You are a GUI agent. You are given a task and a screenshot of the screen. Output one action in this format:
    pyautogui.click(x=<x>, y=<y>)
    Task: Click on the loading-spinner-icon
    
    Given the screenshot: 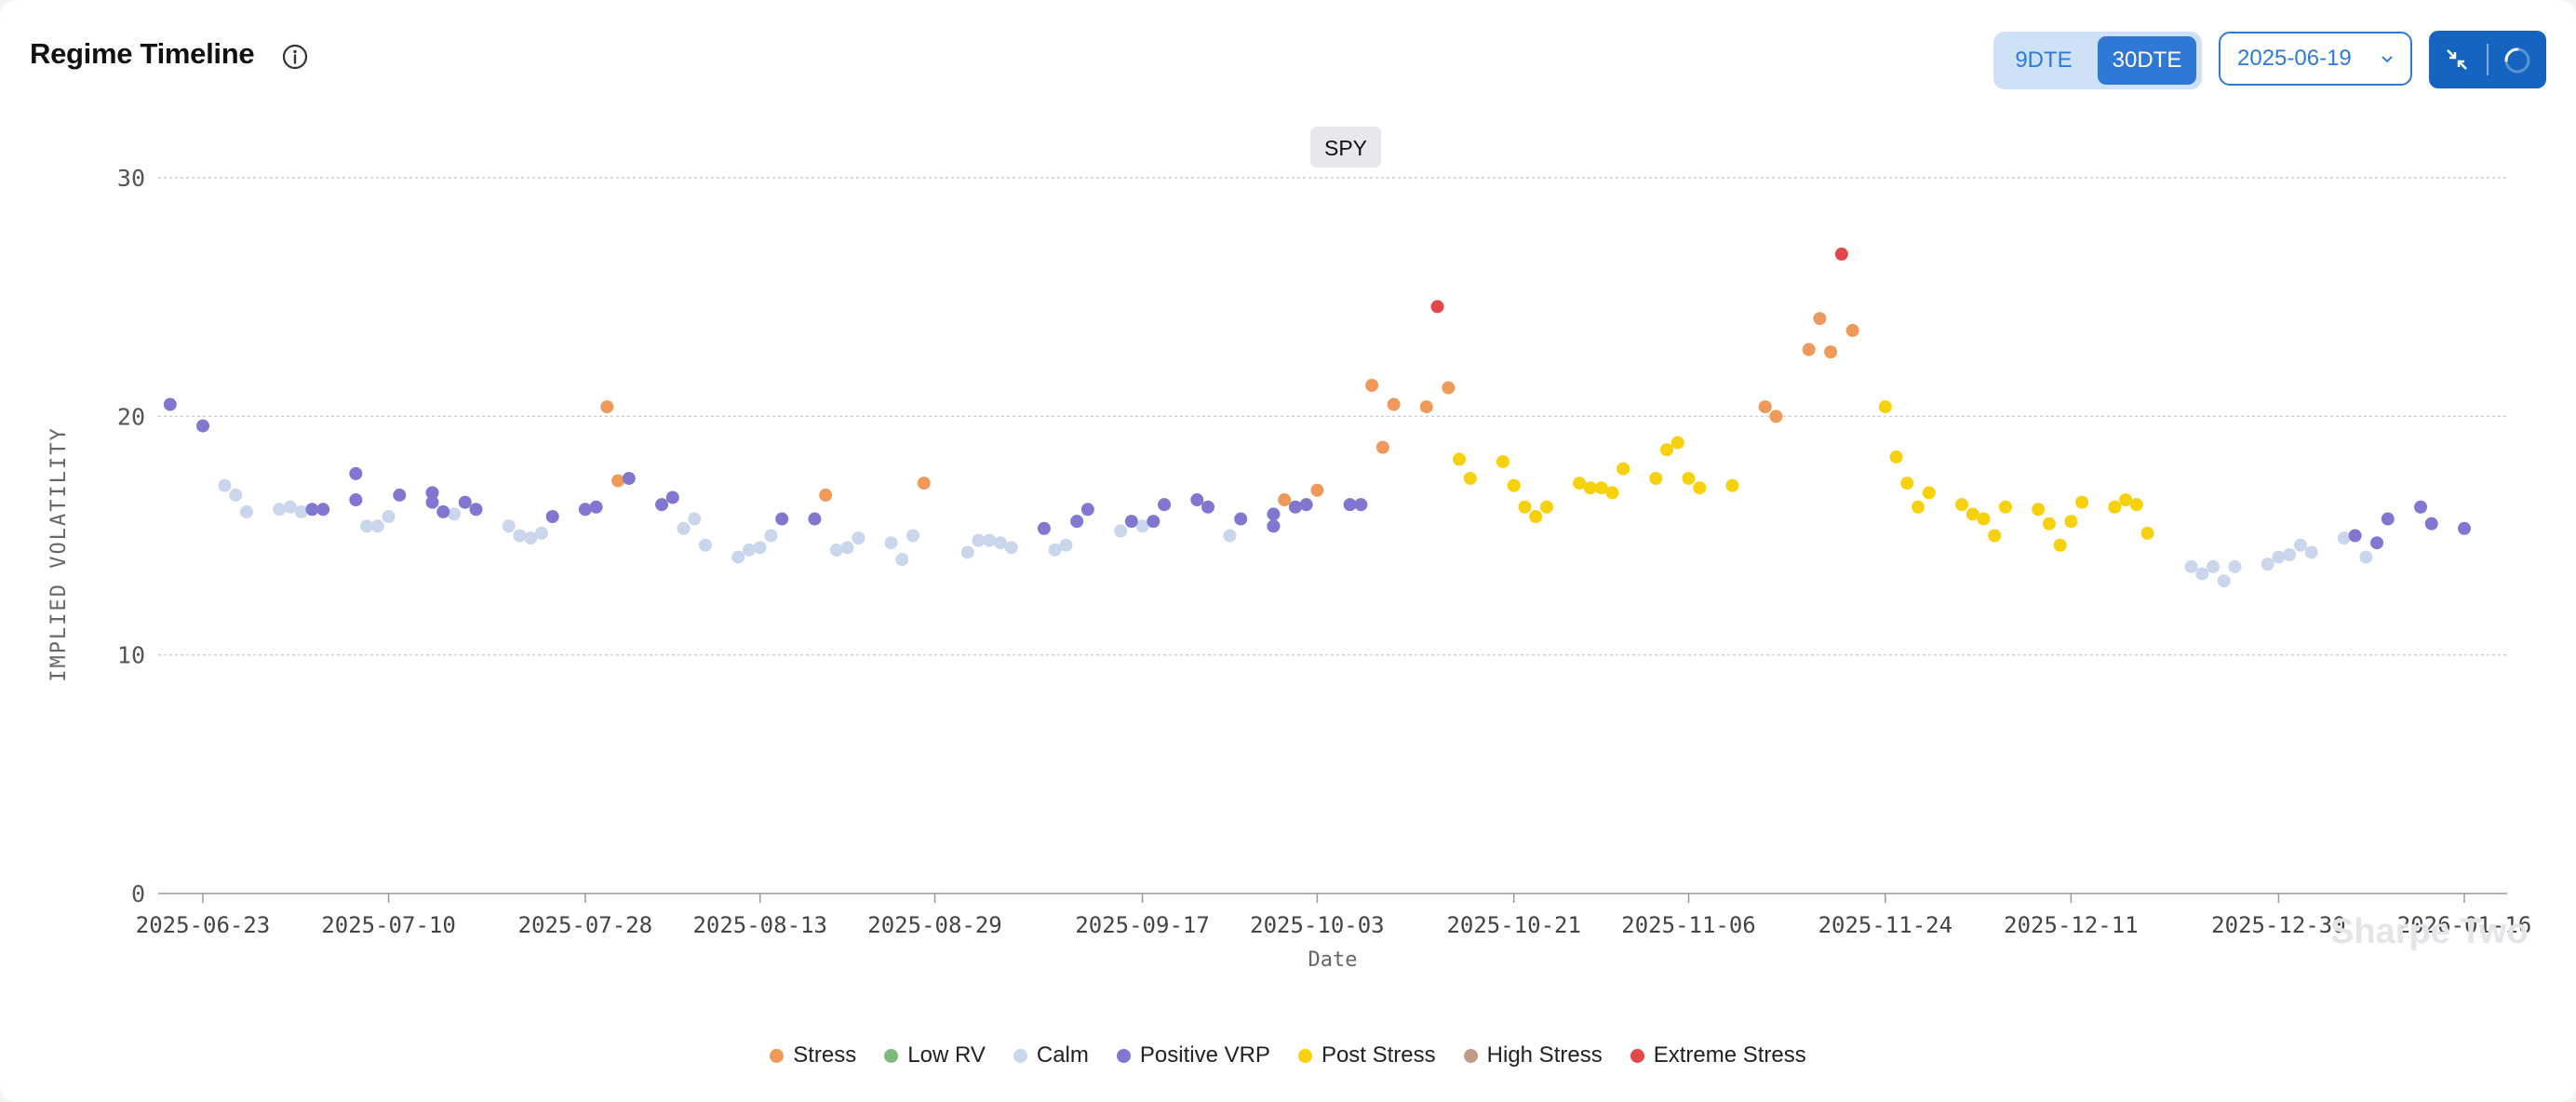 What is the action you would take?
    pyautogui.click(x=2517, y=61)
    